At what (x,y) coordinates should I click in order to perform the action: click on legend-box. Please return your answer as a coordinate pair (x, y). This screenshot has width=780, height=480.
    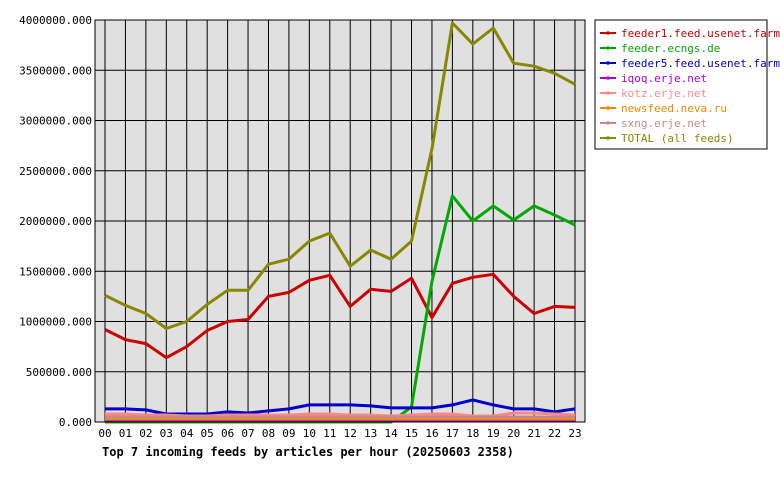
    Looking at the image, I should click on (681, 84).